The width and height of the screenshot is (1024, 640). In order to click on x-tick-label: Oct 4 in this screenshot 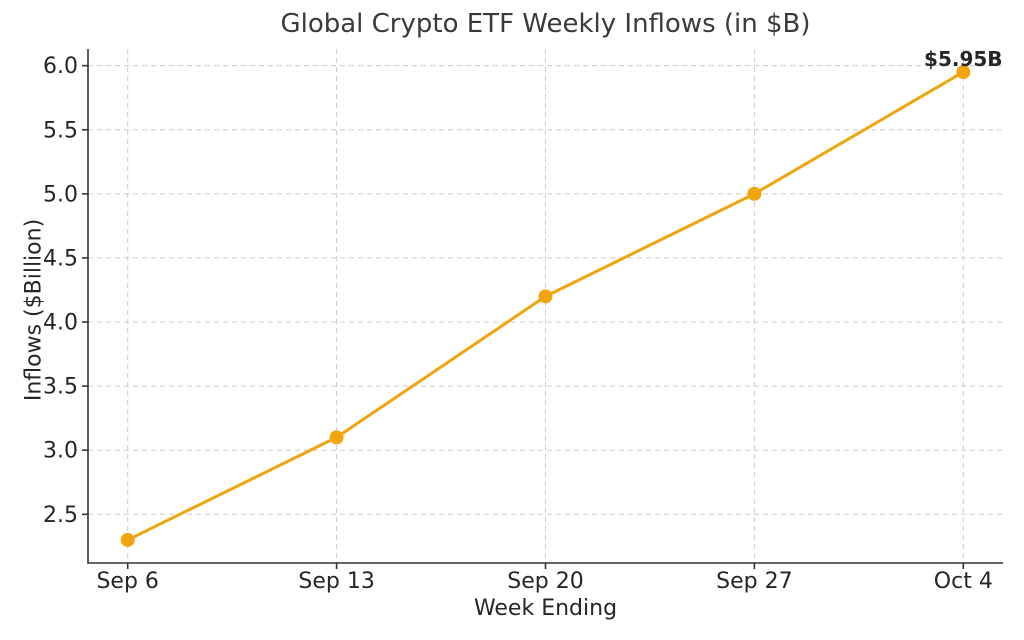, I will do `click(963, 581)`.